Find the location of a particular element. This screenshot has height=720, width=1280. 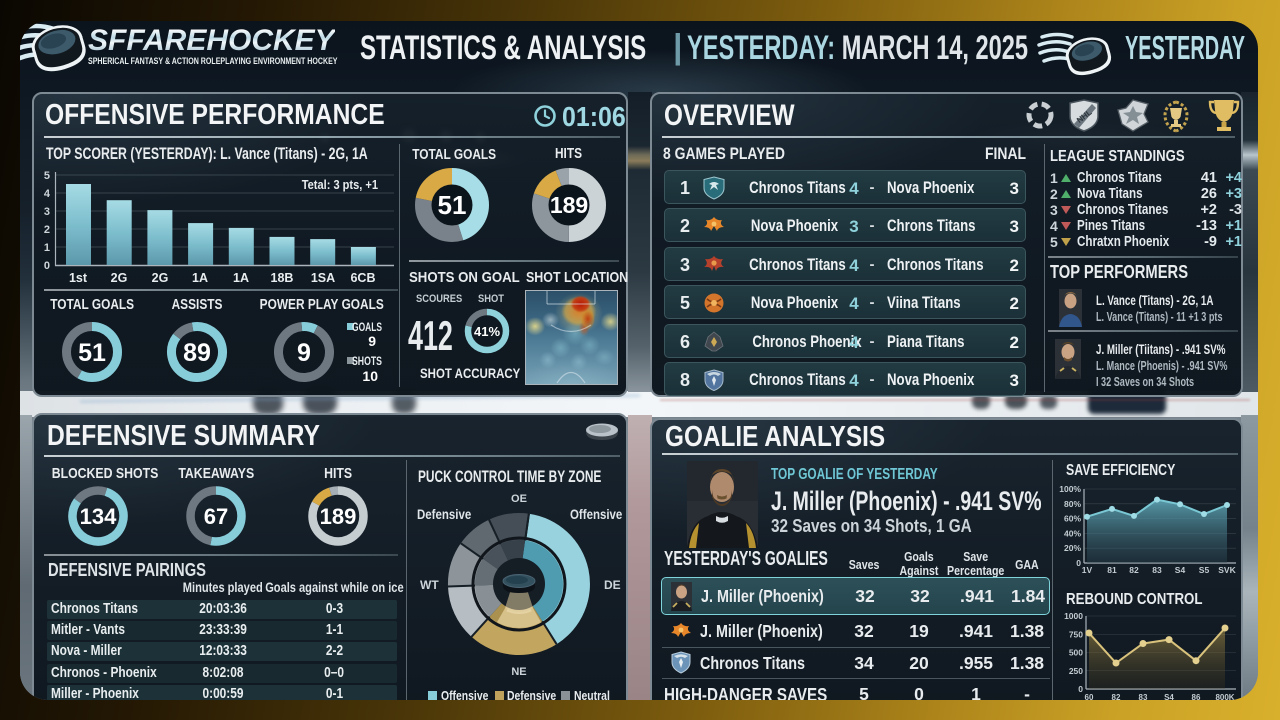

svg-text: 3 is located at coordinates (47, 212).